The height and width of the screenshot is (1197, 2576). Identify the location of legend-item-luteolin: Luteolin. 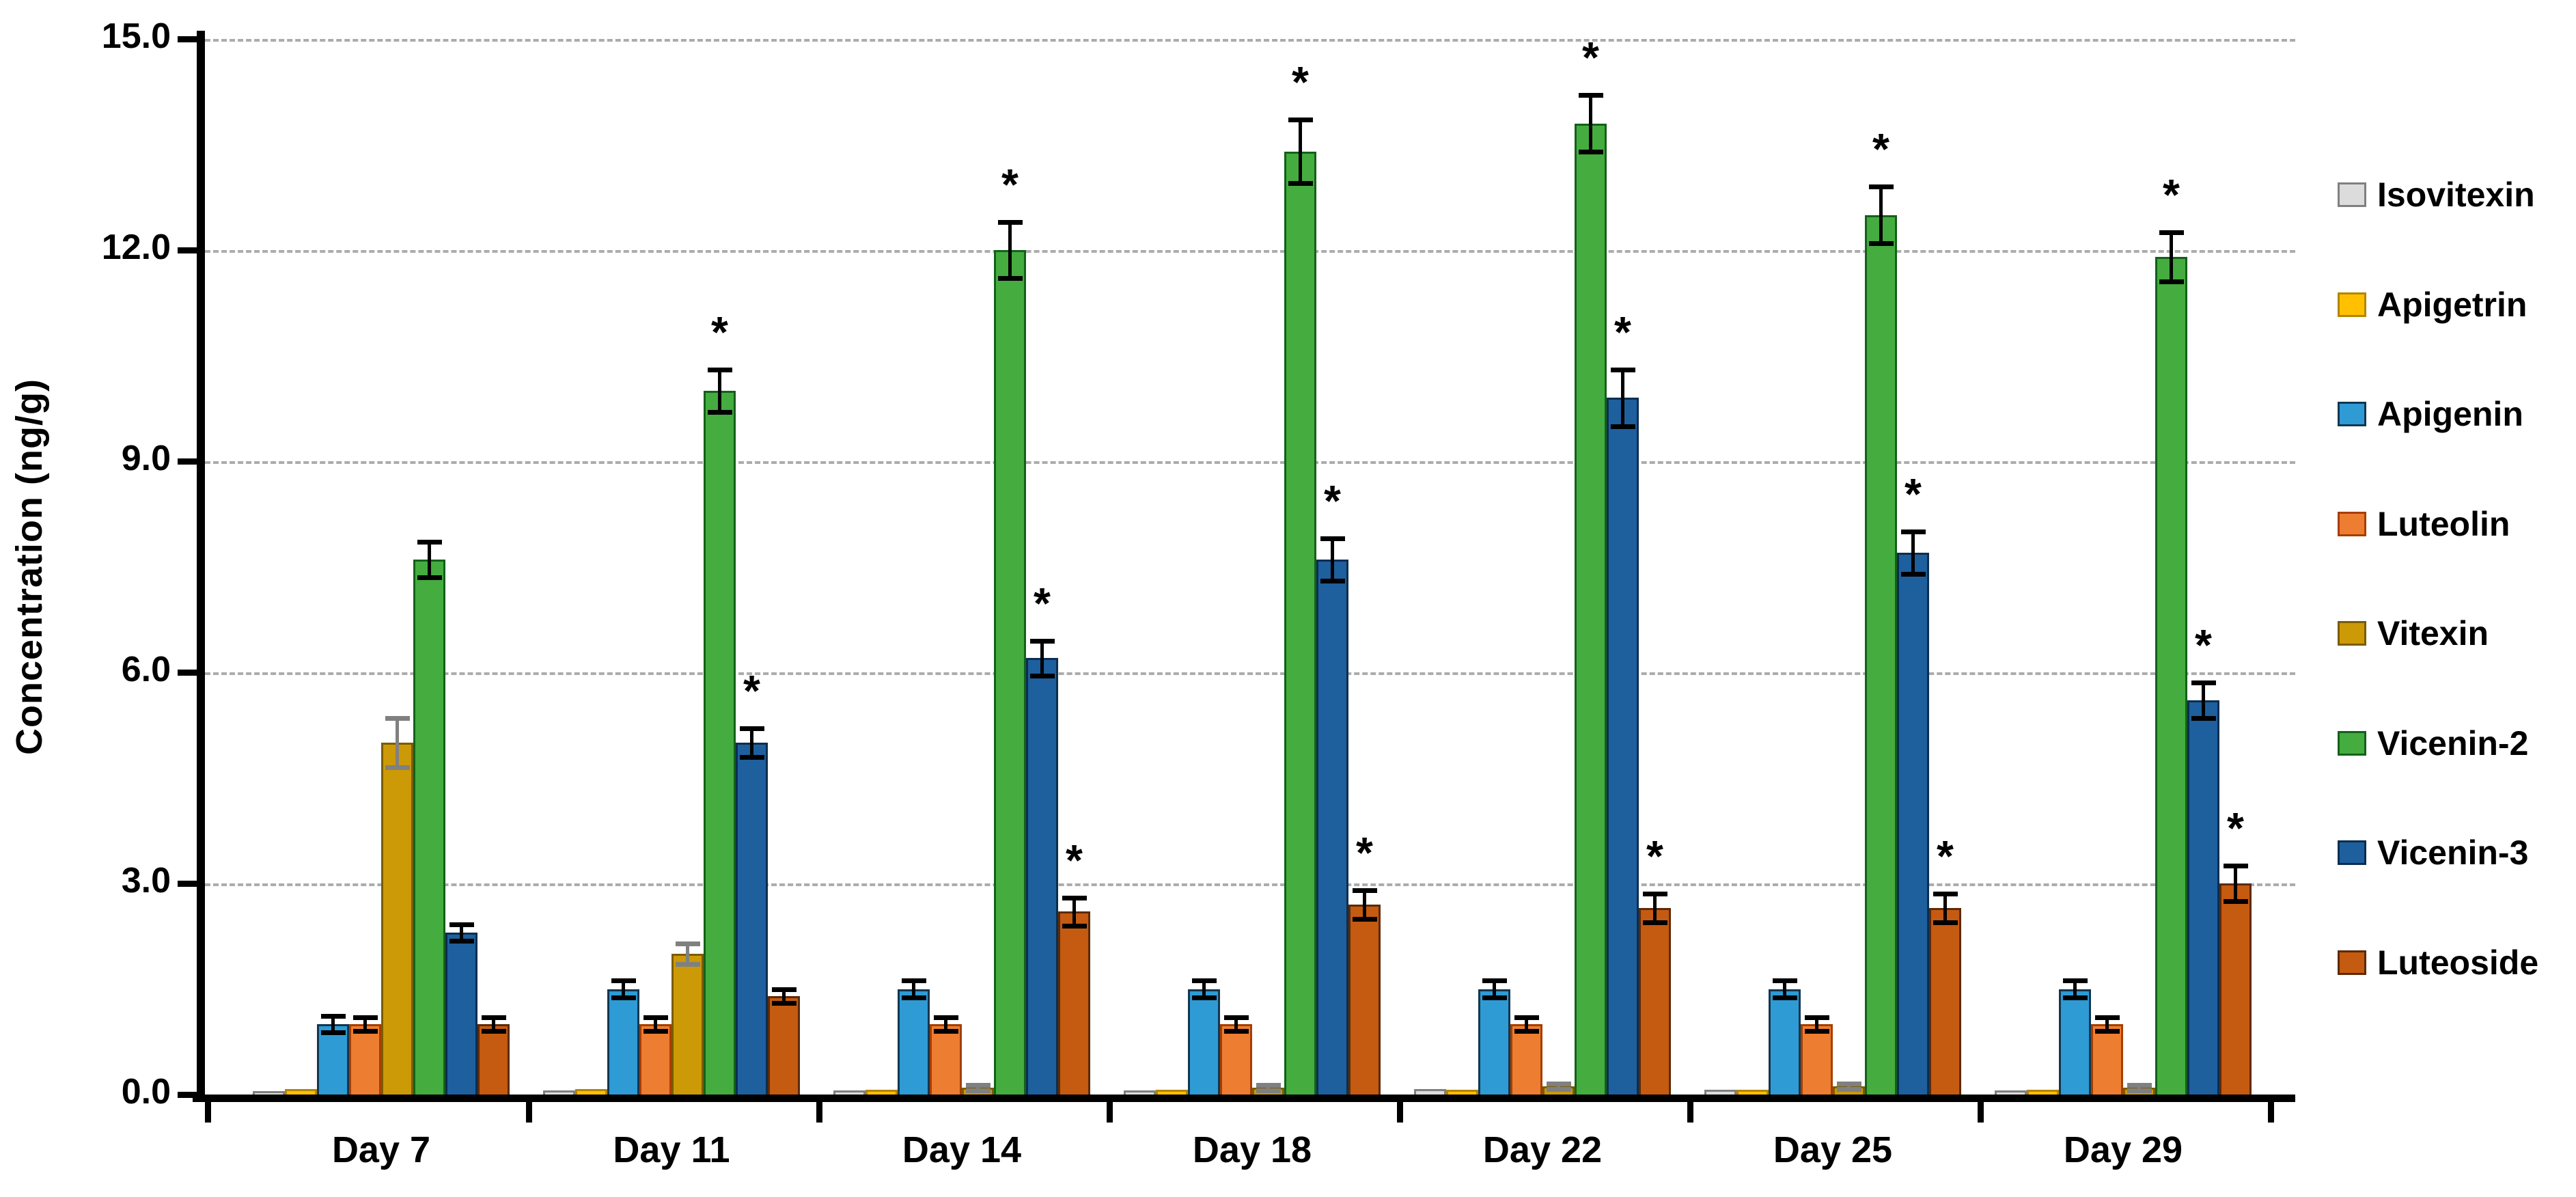
(2424, 524).